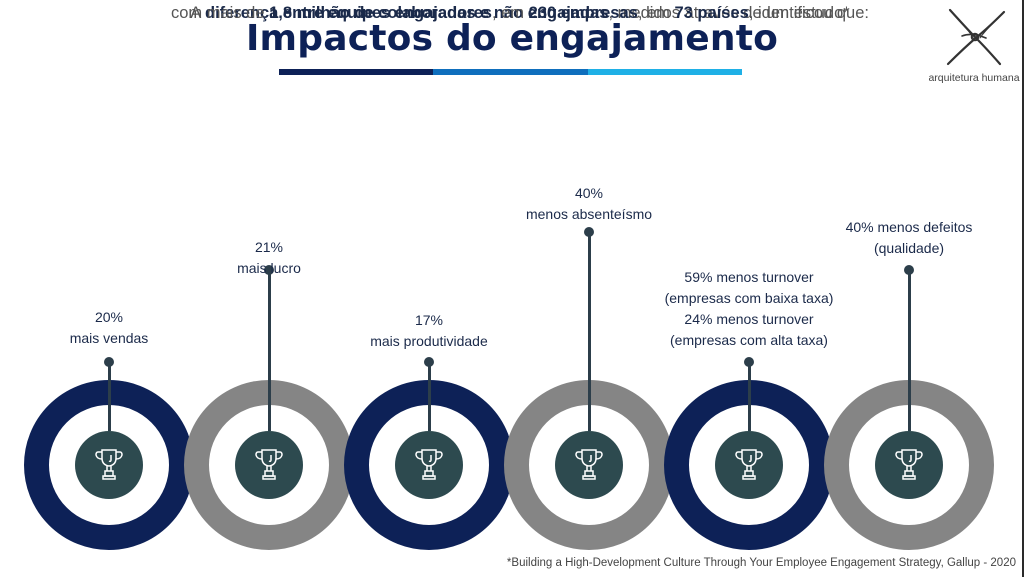  What do you see at coordinates (380, 13) in the screenshot?
I see `intro-highlight: 1,8 milhão de colaboradores` at bounding box center [380, 13].